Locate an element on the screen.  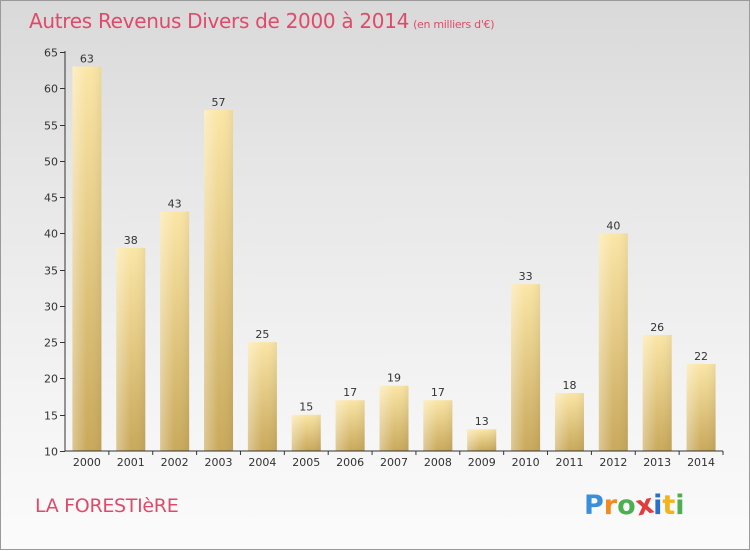
y-tick: 65 is located at coordinates (54, 53).